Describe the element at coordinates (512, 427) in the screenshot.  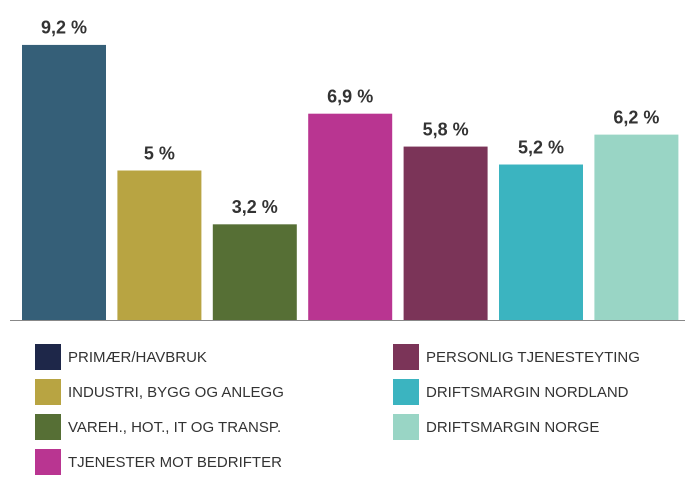
I see `legend-label: DRIFTSMARGIN NORGE` at that location.